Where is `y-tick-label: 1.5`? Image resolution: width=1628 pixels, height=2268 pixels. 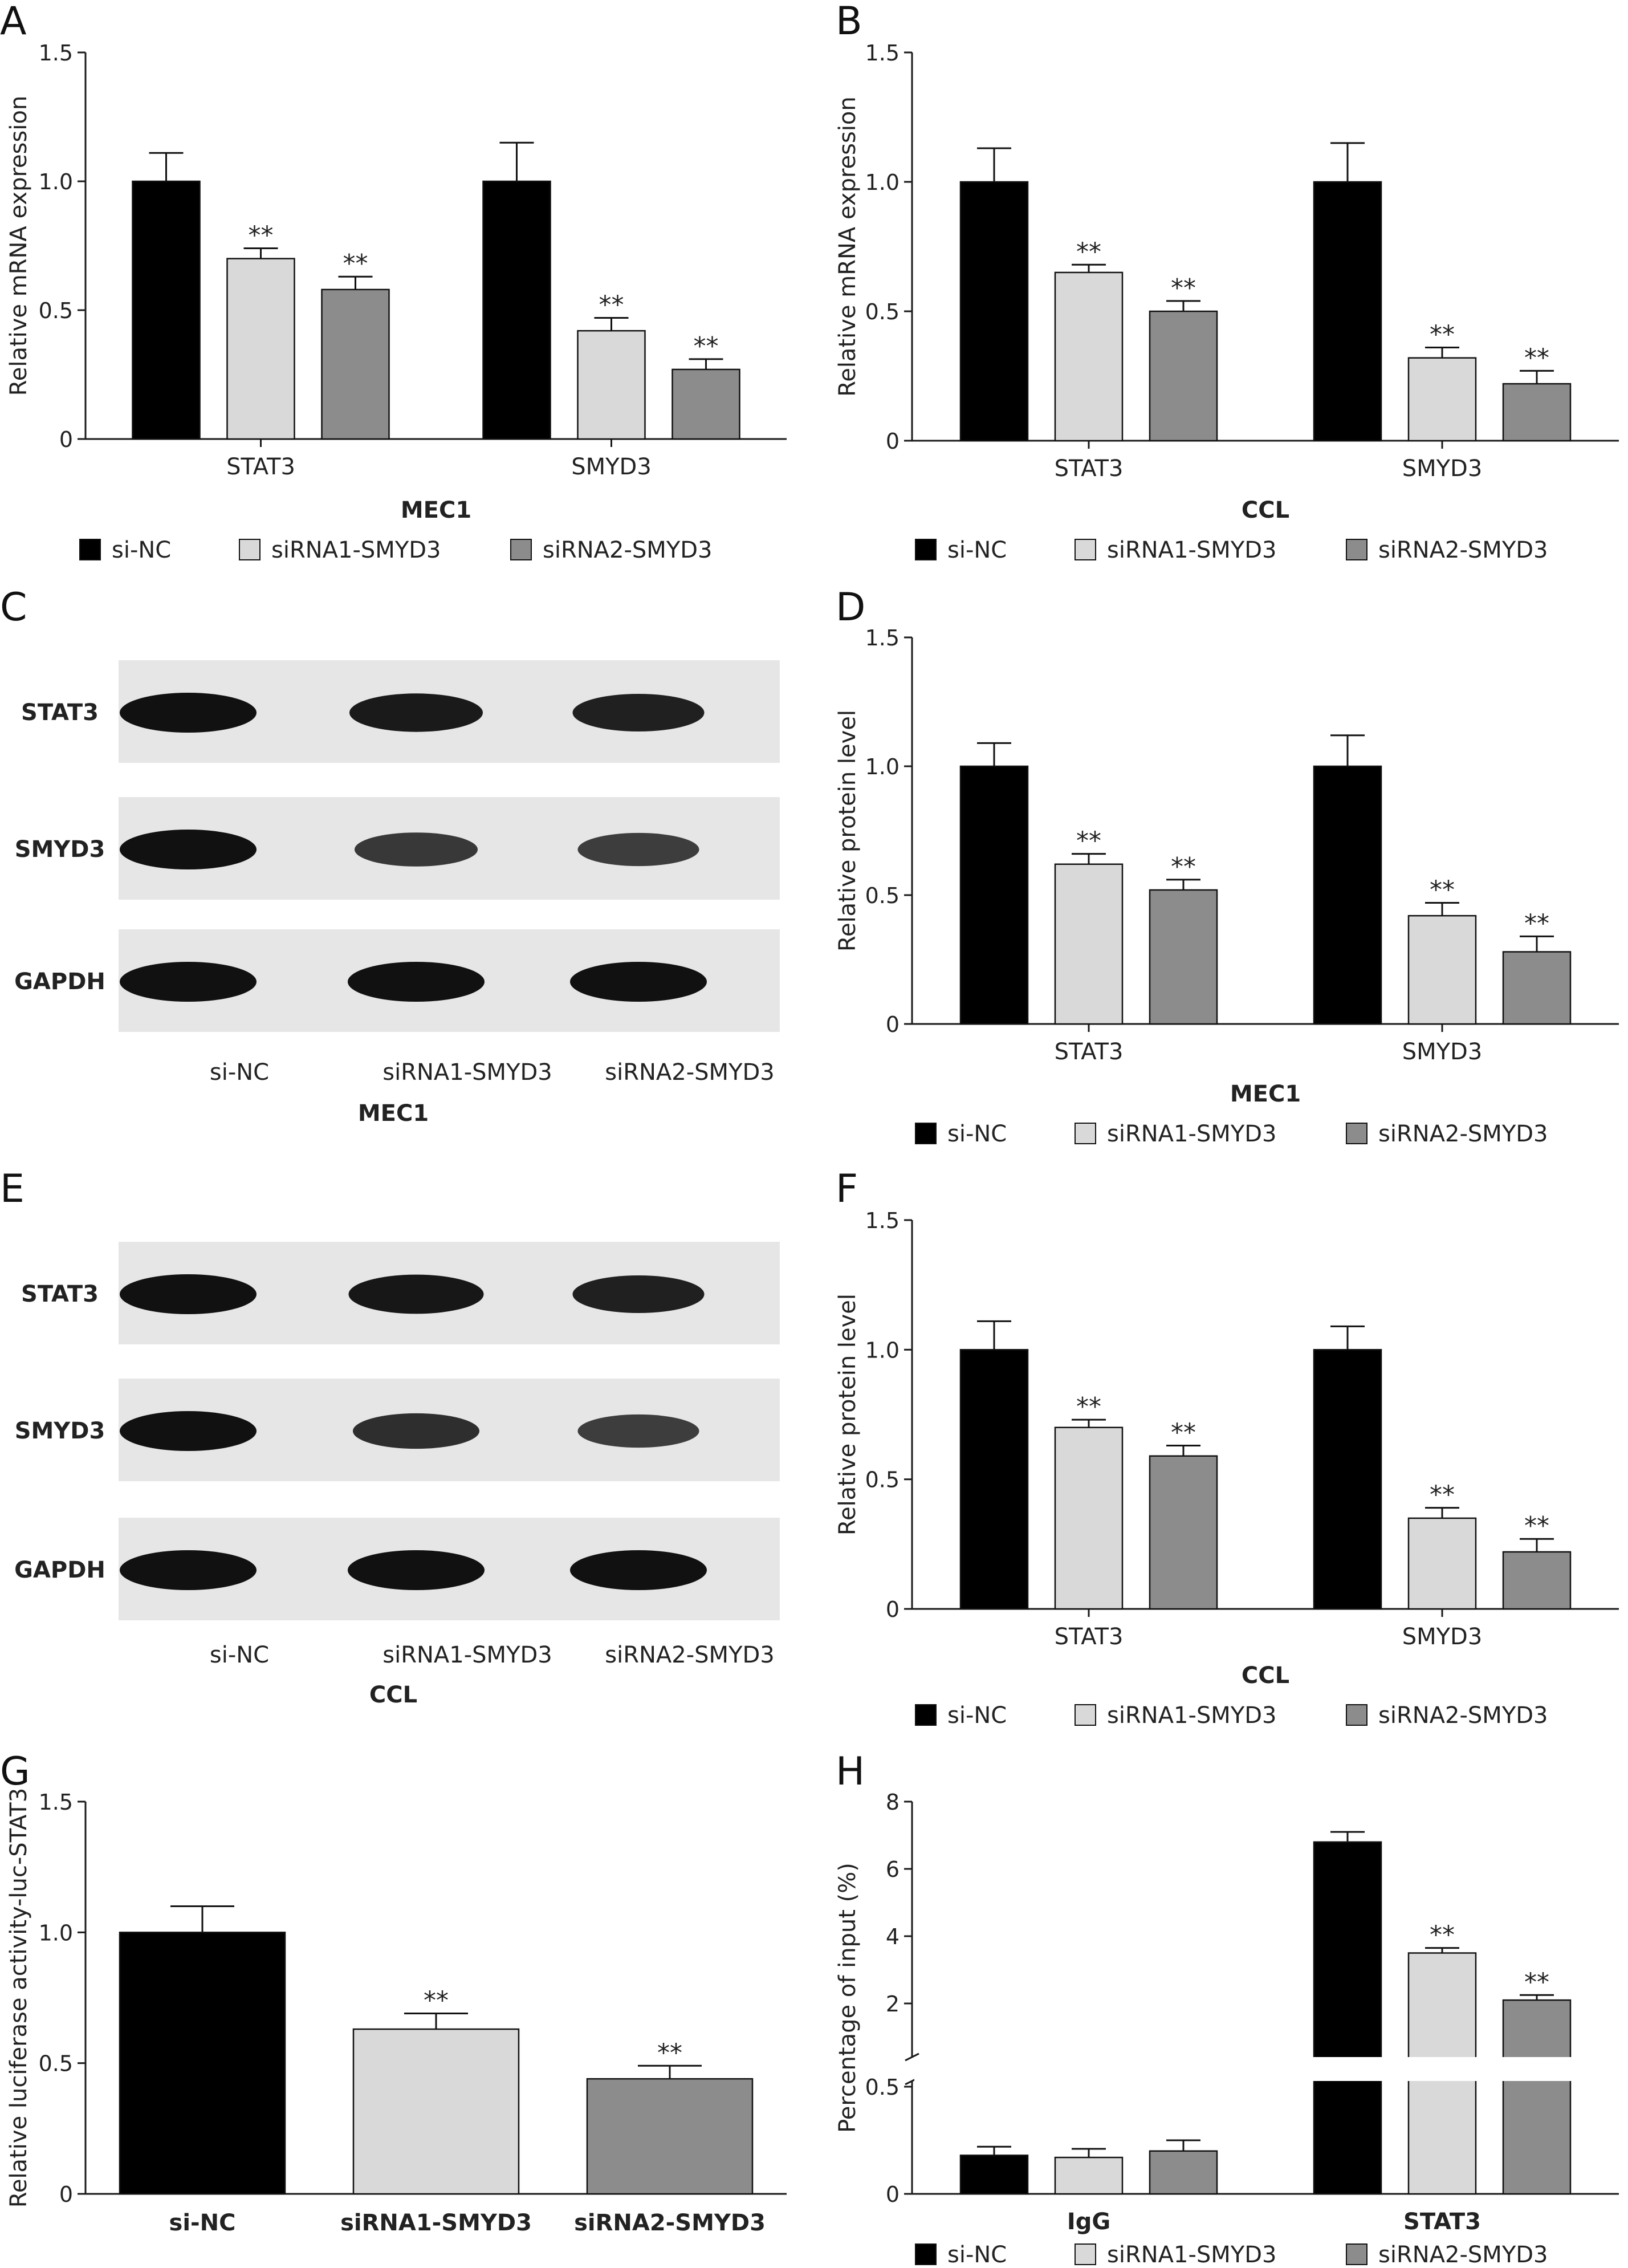 y-tick-label: 1.5 is located at coordinates (882, 638).